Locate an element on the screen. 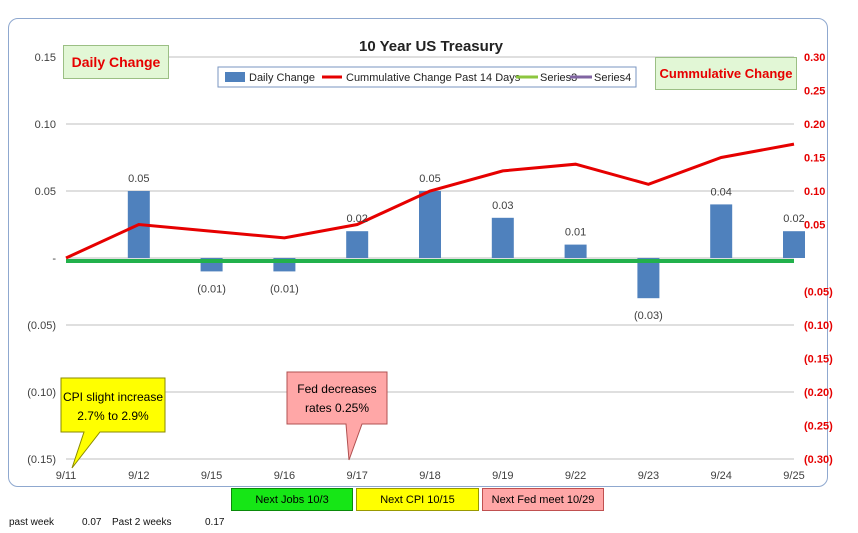  y-left-tick-label: (0.15) is located at coordinates (41, 460).